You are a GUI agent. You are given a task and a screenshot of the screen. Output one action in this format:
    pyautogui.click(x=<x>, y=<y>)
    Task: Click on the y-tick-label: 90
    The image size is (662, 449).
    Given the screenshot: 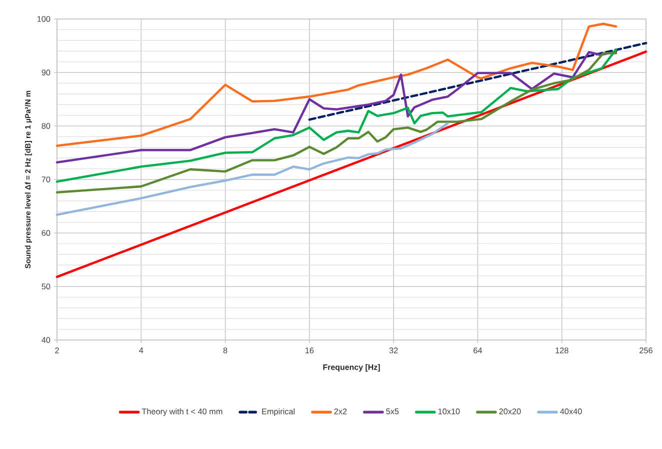 What is the action you would take?
    pyautogui.click(x=46, y=73)
    